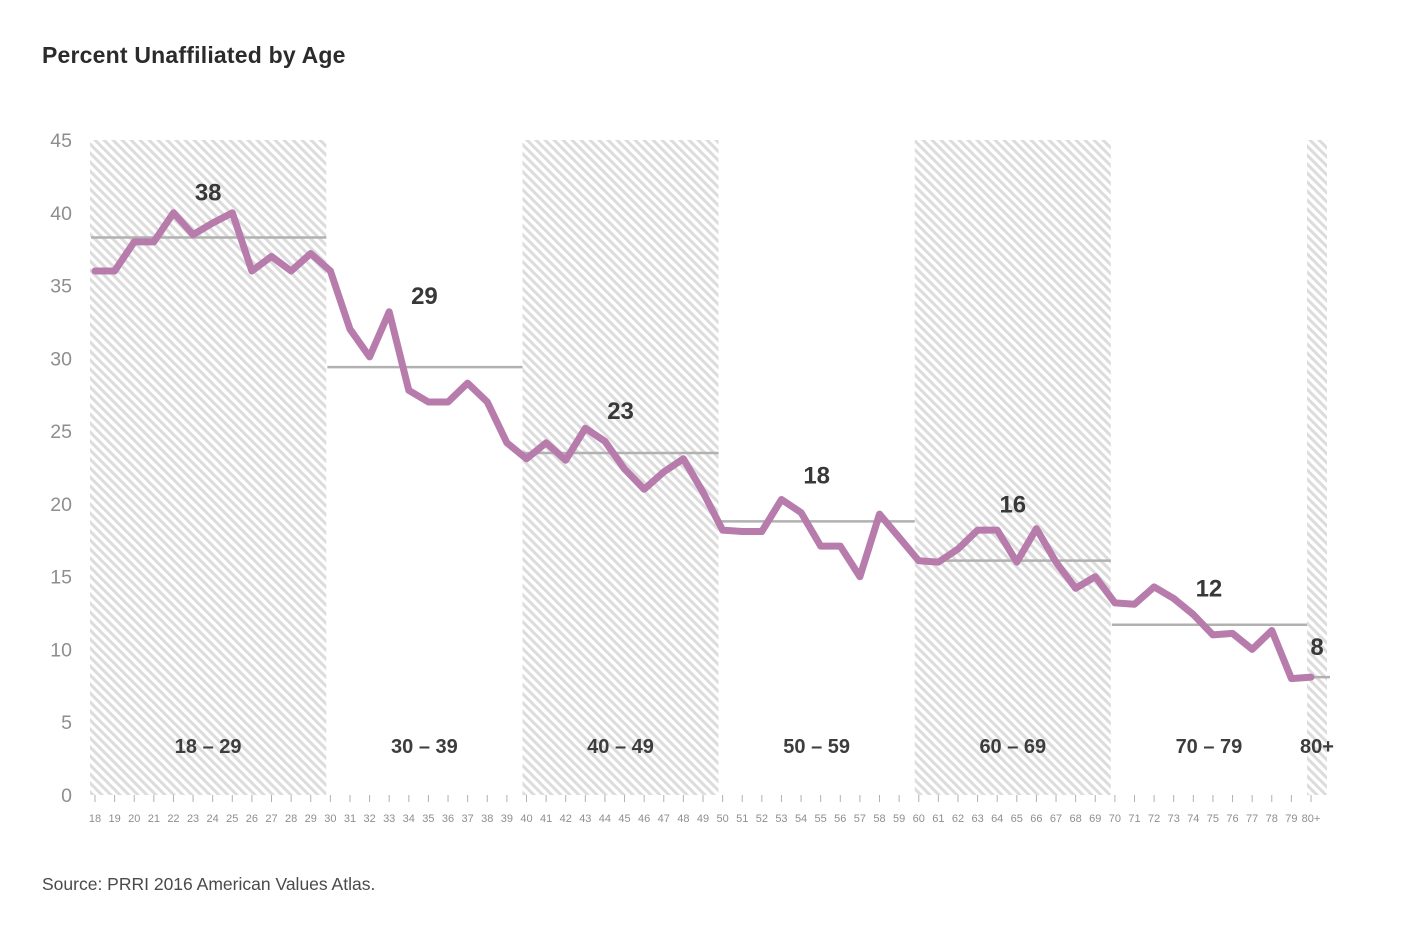  I want to click on x-axis-label-47: 47, so click(664, 819).